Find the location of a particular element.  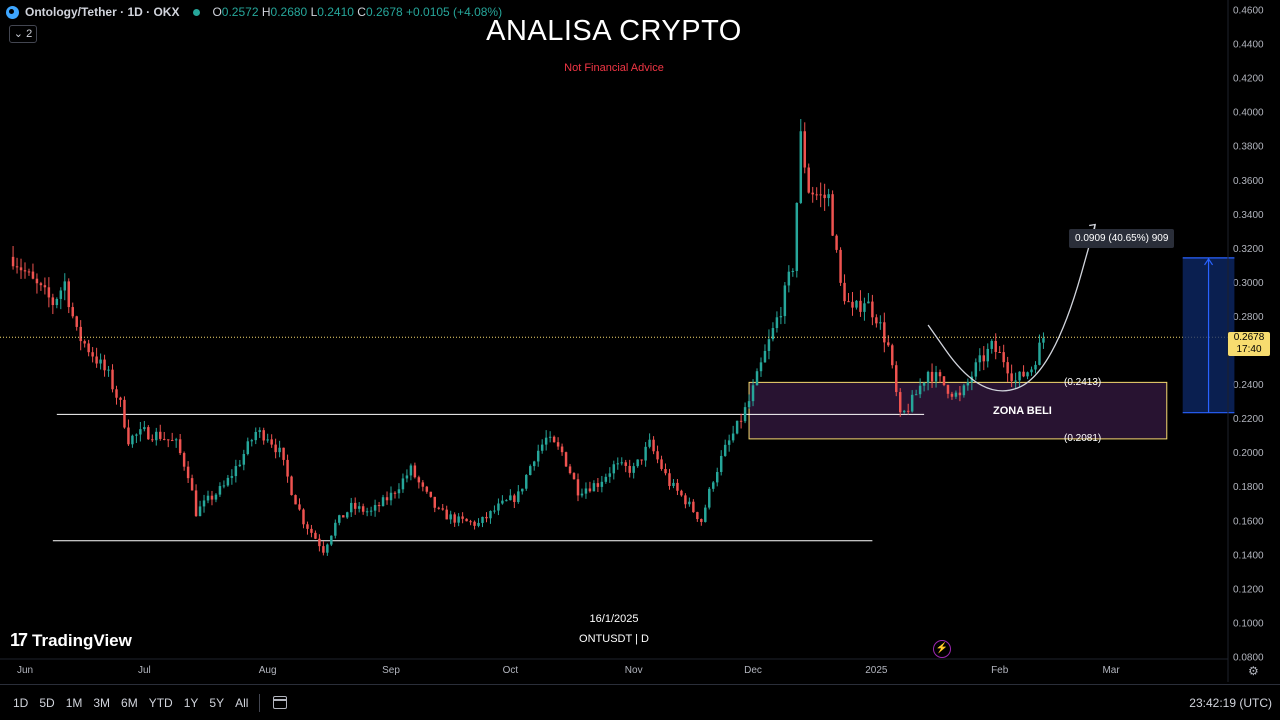

y-tick-label: 0.2400 is located at coordinates (1248, 385).